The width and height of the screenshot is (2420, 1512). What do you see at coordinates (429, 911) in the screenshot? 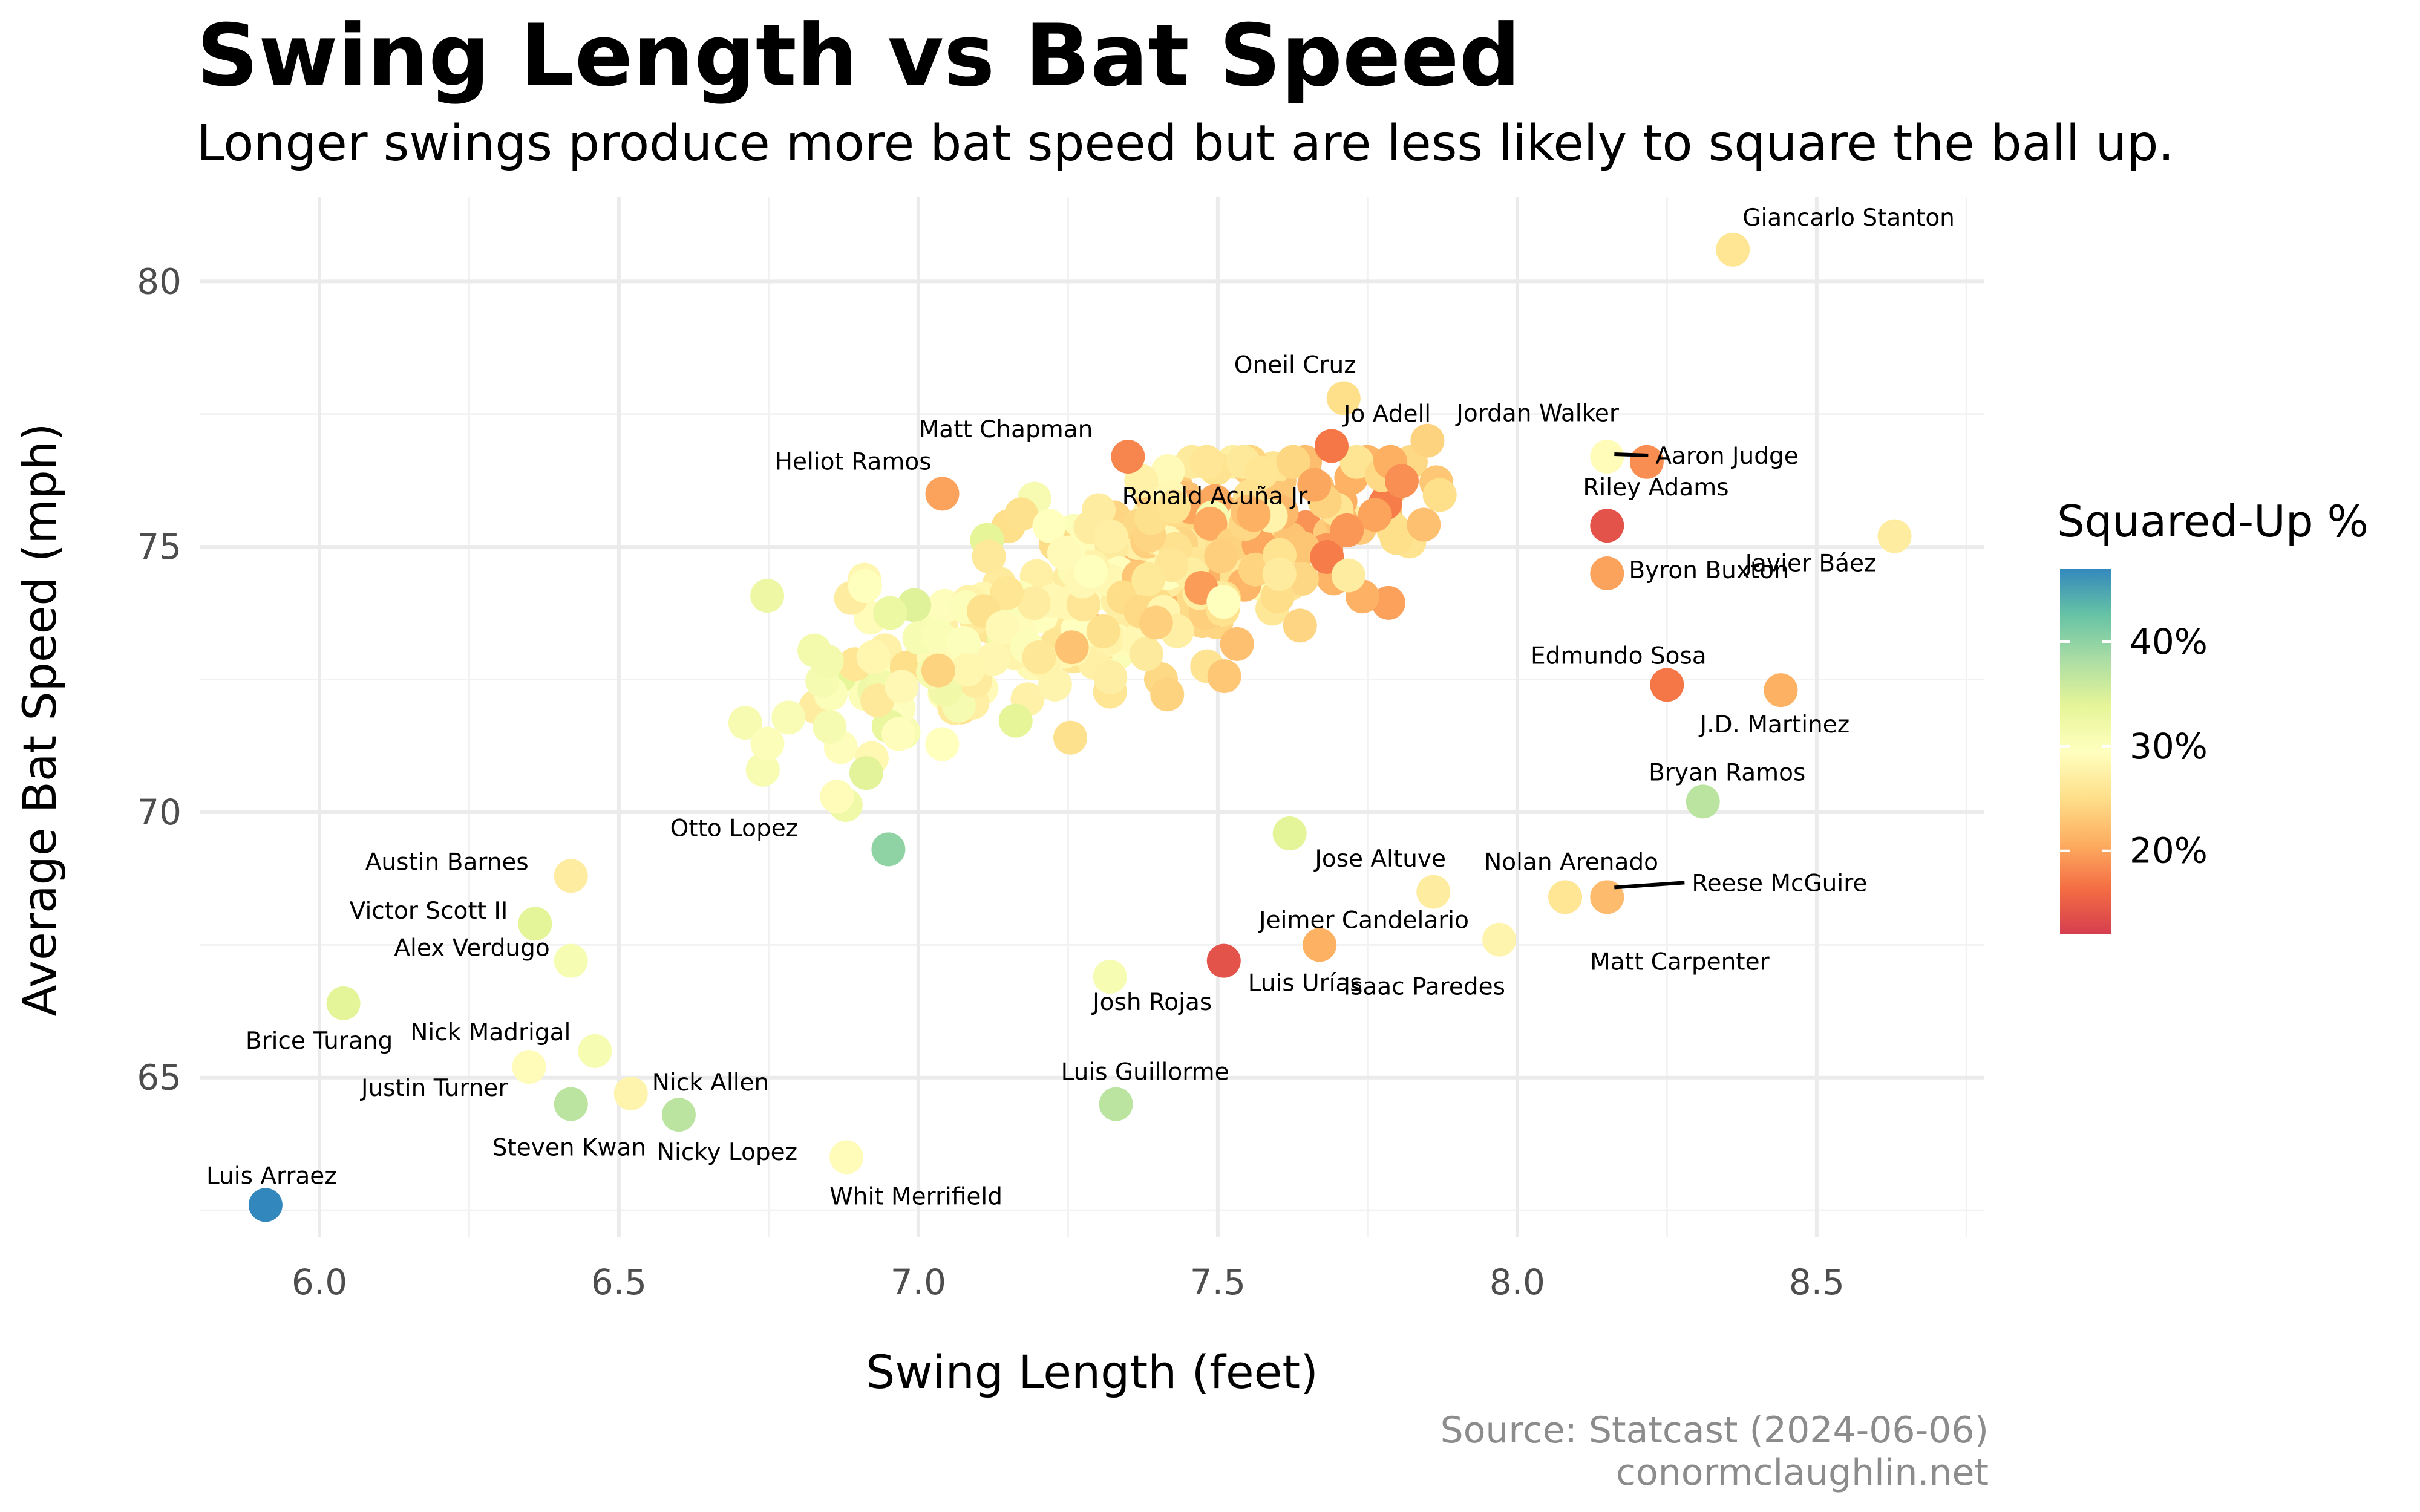
I see `player-label: Victor Scott II` at bounding box center [429, 911].